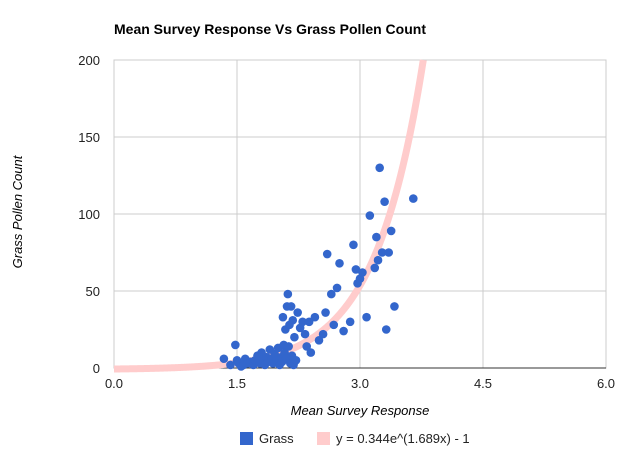 This screenshot has height=462, width=638. Describe the element at coordinates (360, 410) in the screenshot. I see `x-axis-label: Mean Survey Response` at that location.